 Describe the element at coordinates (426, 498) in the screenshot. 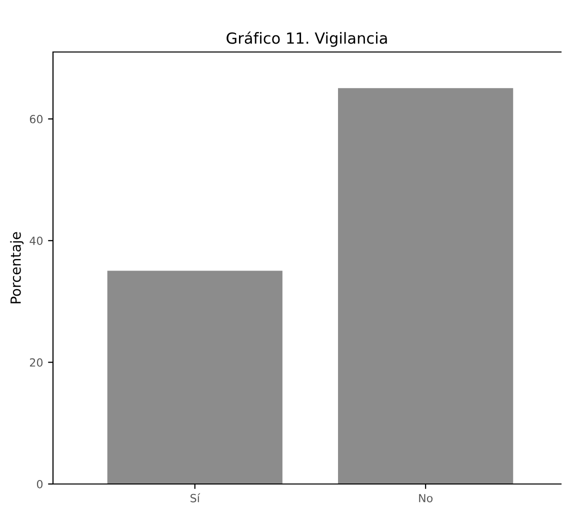

I see `x-tick-label: No` at that location.